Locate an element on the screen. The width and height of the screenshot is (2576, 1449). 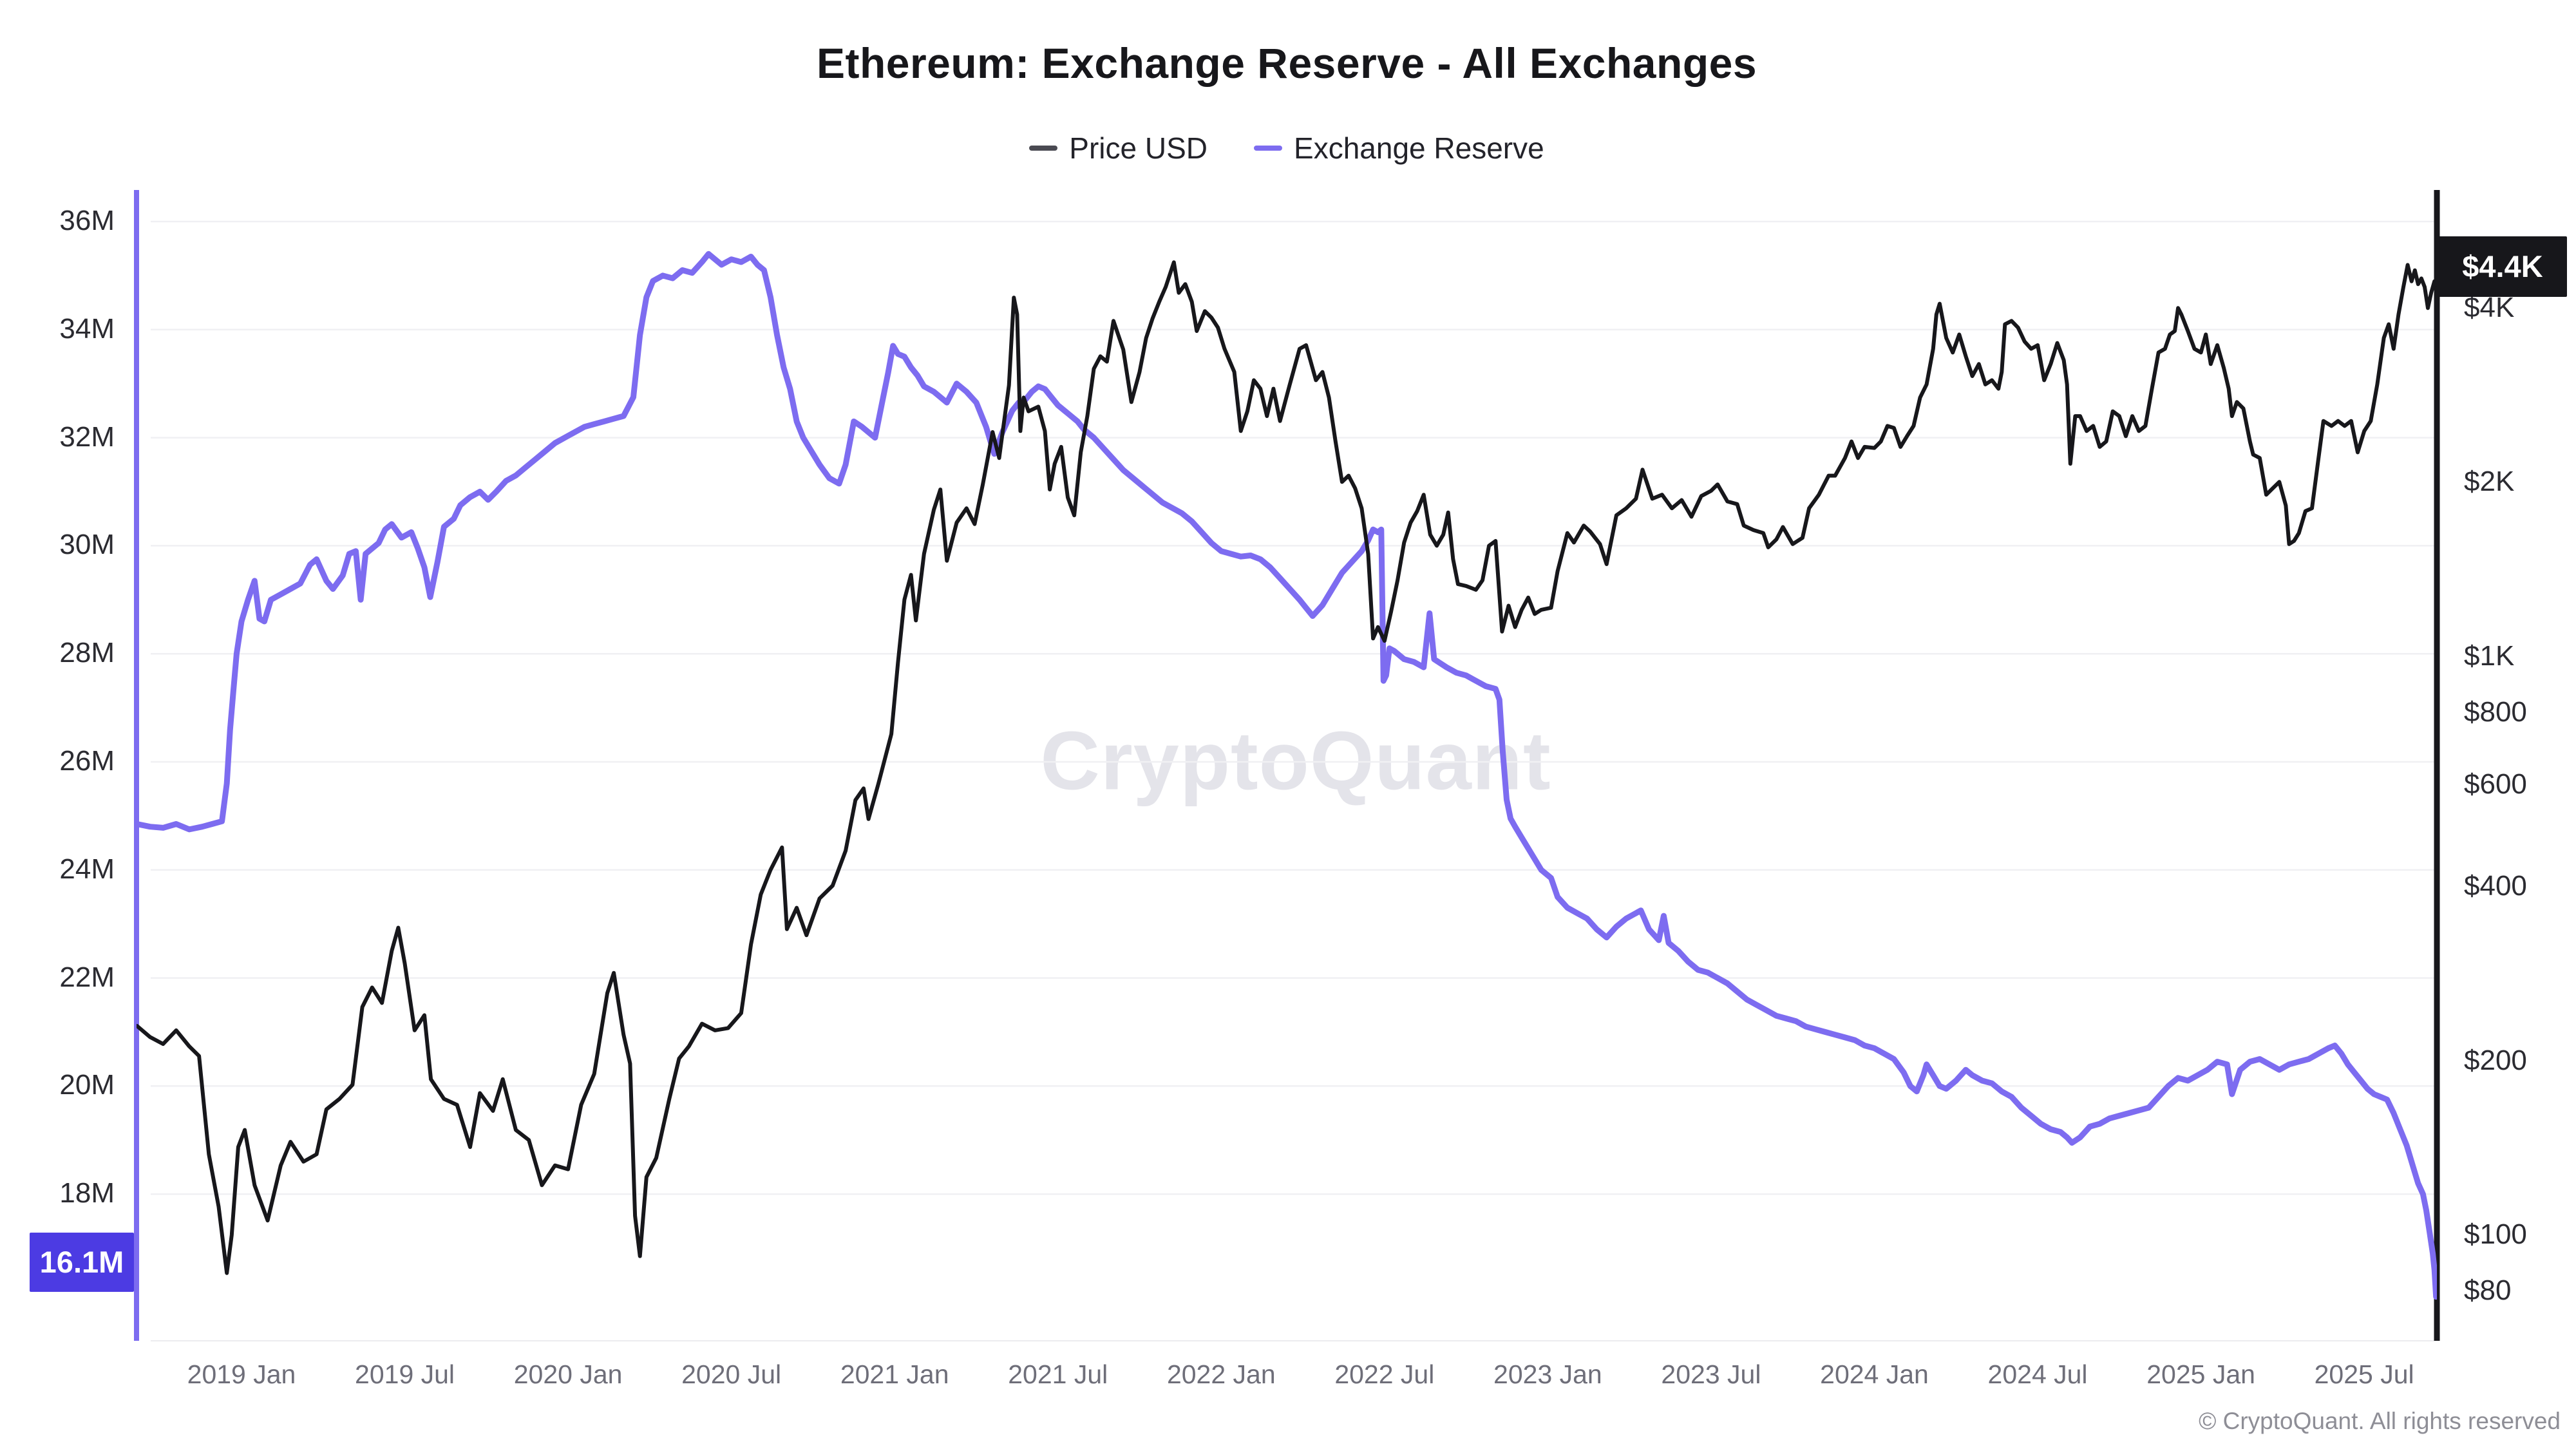
legend: Price USD Exchange Reserve is located at coordinates (1287, 148).